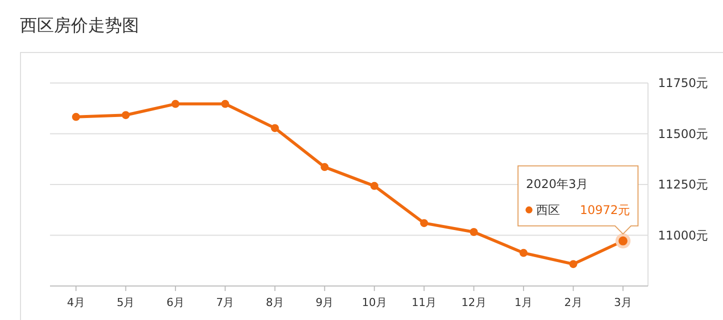 This screenshot has height=320, width=723. What do you see at coordinates (175, 302) in the screenshot?
I see `x-tick-label: 6月` at bounding box center [175, 302].